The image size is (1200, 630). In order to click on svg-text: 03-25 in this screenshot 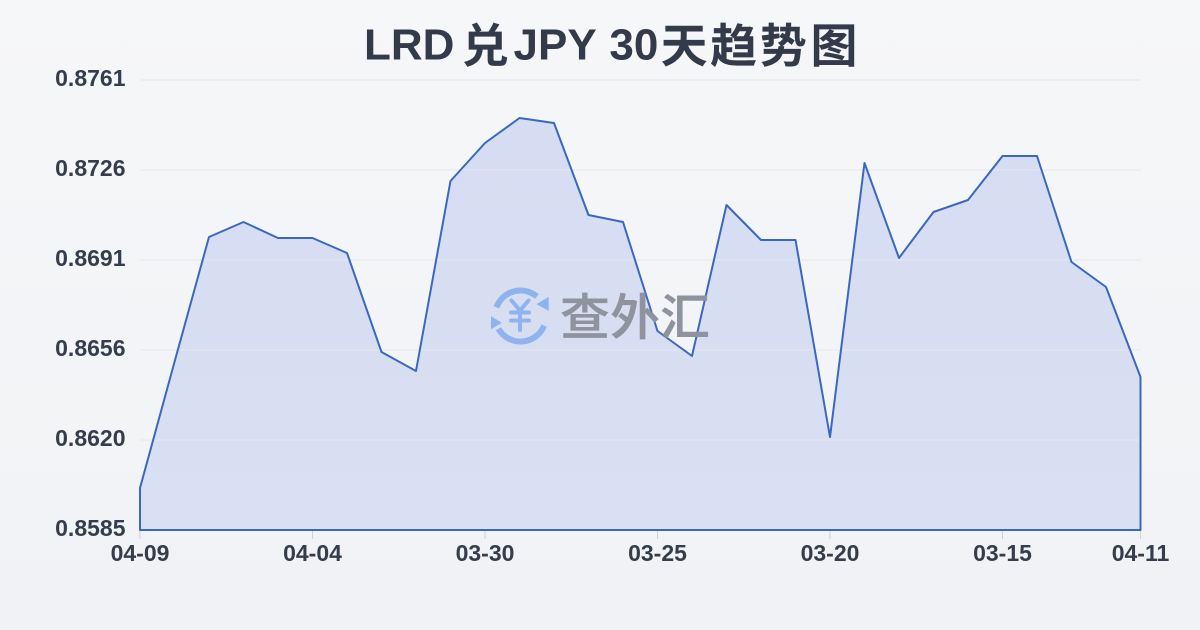, I will do `click(657, 553)`.